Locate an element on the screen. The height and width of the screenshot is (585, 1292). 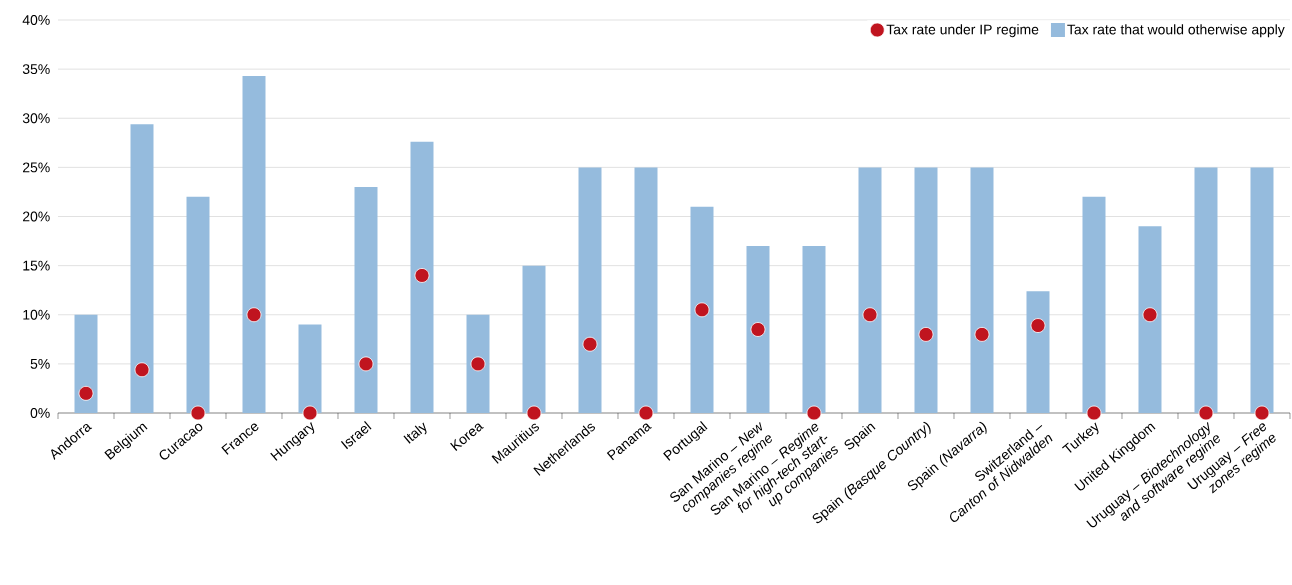
y-tick-label: 40% is located at coordinates (36, 20).